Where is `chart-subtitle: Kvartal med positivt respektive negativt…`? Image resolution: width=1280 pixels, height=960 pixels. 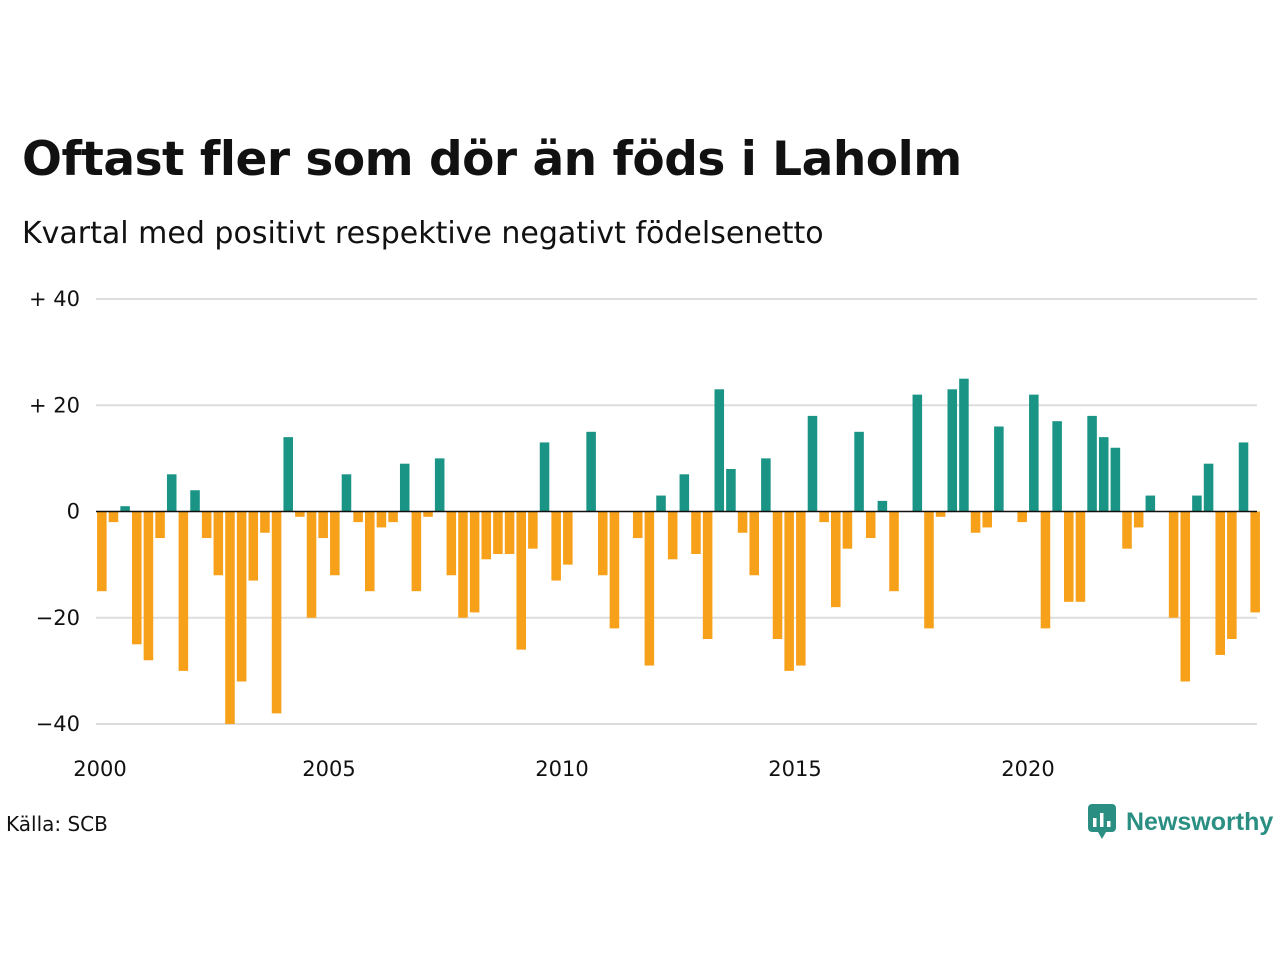
chart-subtitle: Kvartal med positivt respektive negativt… is located at coordinates (423, 233).